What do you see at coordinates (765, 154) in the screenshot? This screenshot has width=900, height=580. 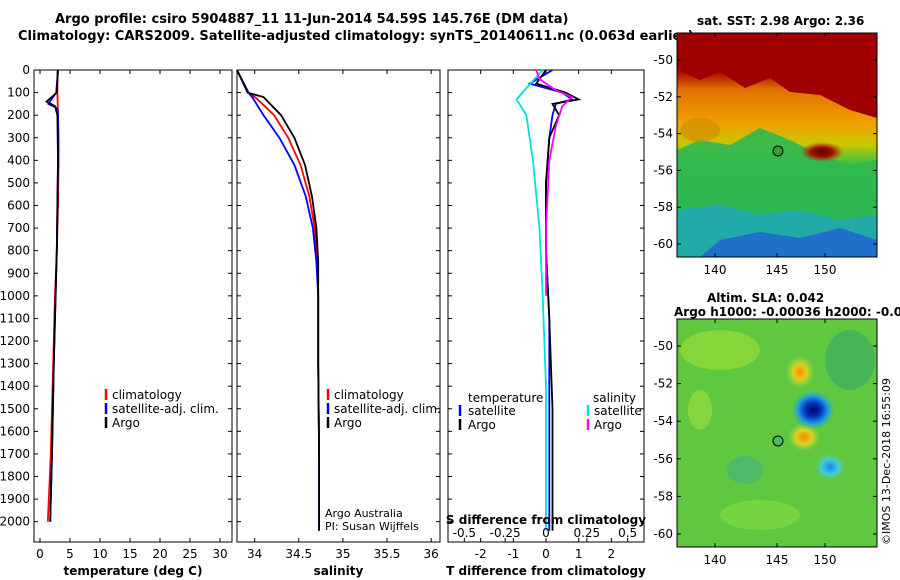 I see `sst-map: -50 -52 -54 -56 -58 -60 140 145 150` at bounding box center [765, 154].